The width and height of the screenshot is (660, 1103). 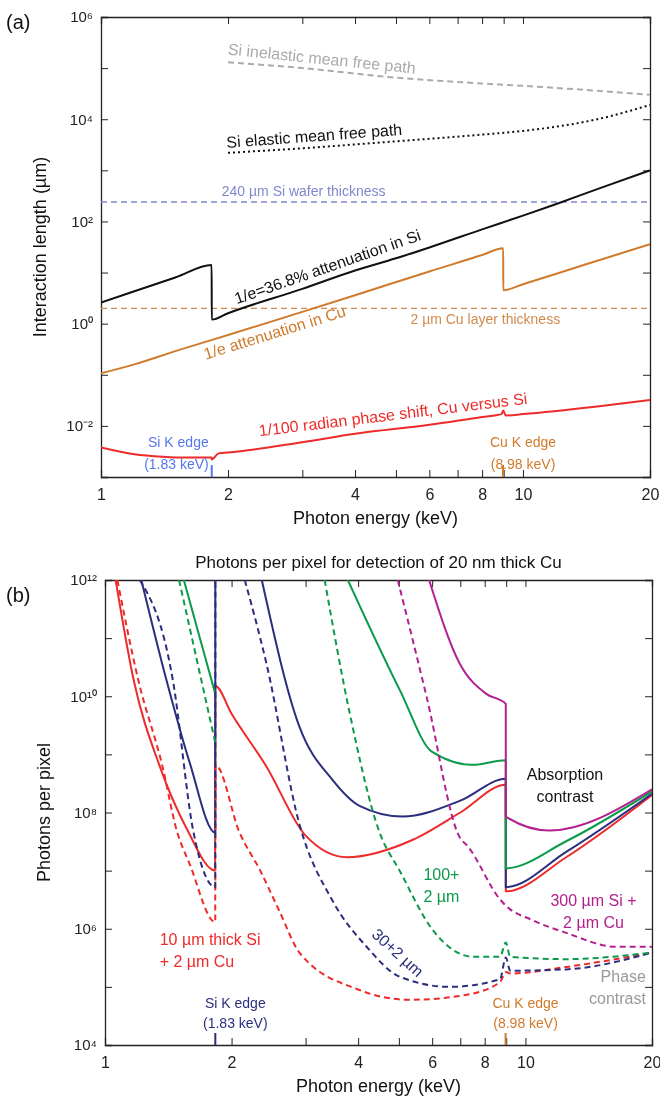 I want to click on y-tick-label: 10¹², so click(x=83, y=580).